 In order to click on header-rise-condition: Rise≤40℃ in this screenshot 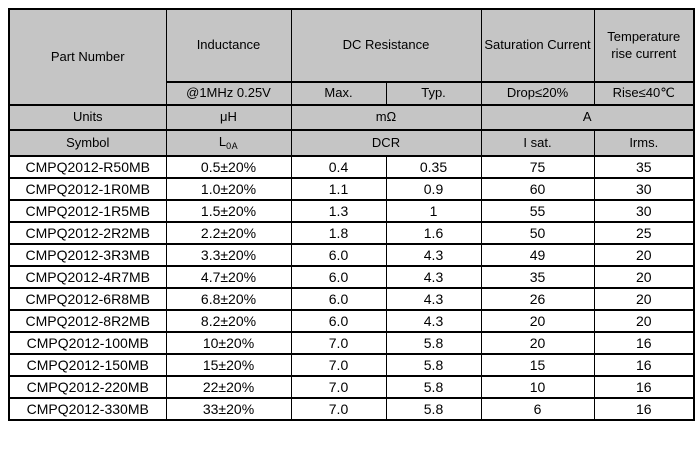, I will do `click(644, 93)`.